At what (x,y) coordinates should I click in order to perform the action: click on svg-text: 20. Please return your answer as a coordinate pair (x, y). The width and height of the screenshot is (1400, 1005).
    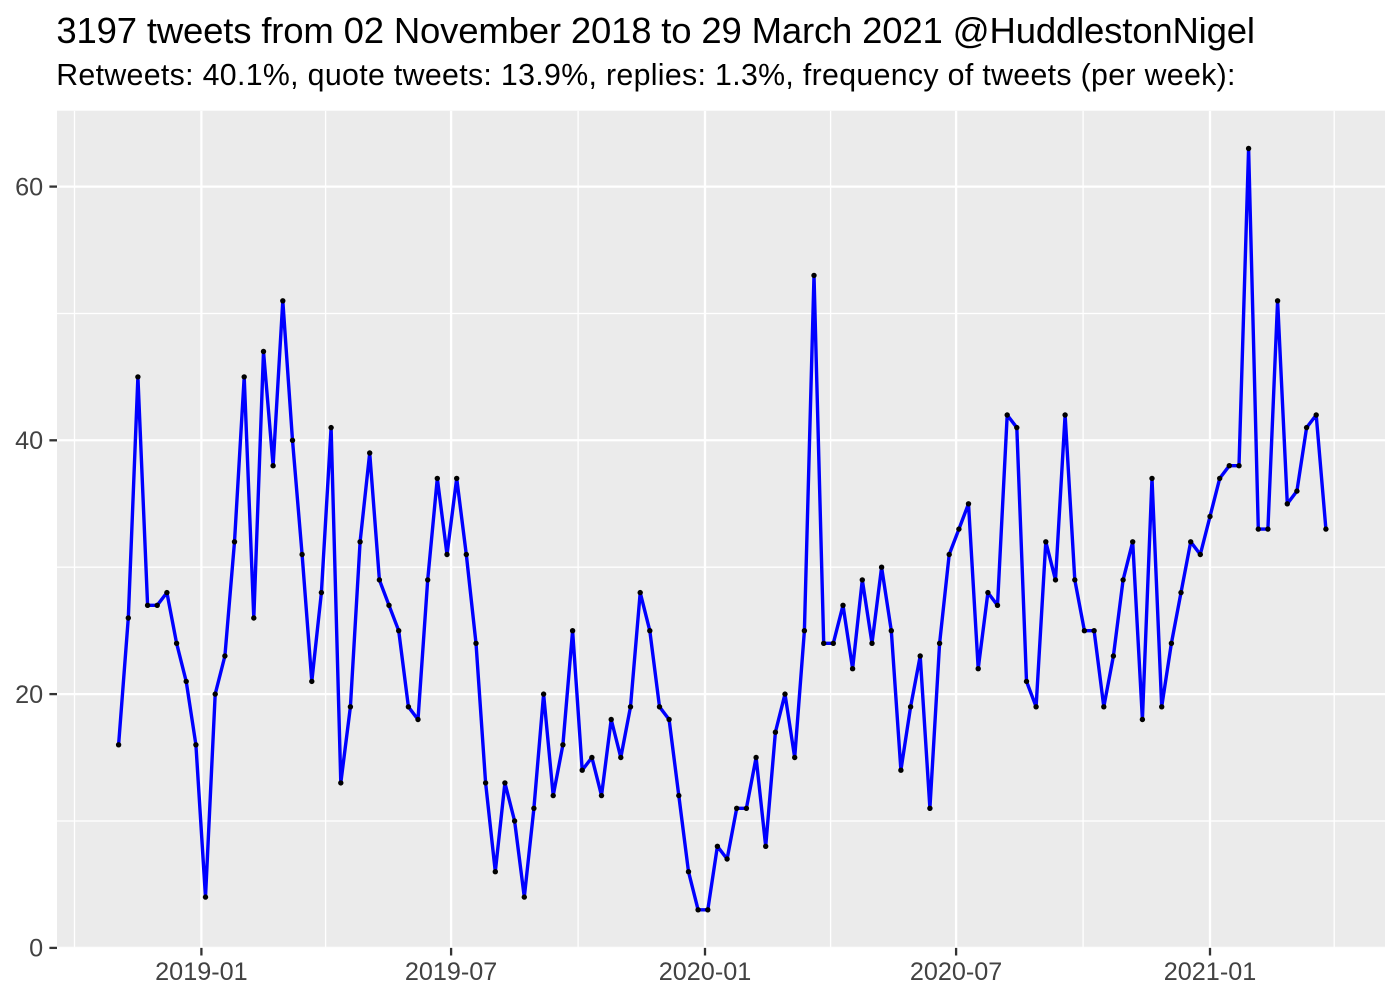
    Looking at the image, I should click on (29, 695).